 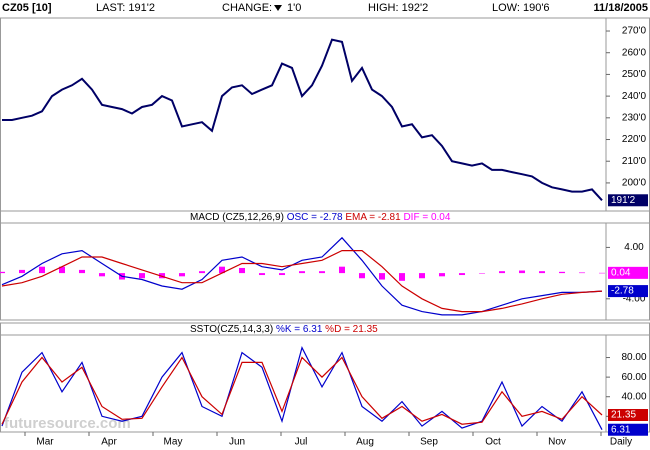 What do you see at coordinates (634, 183) in the screenshot?
I see `y-tick-label: 200'0` at bounding box center [634, 183].